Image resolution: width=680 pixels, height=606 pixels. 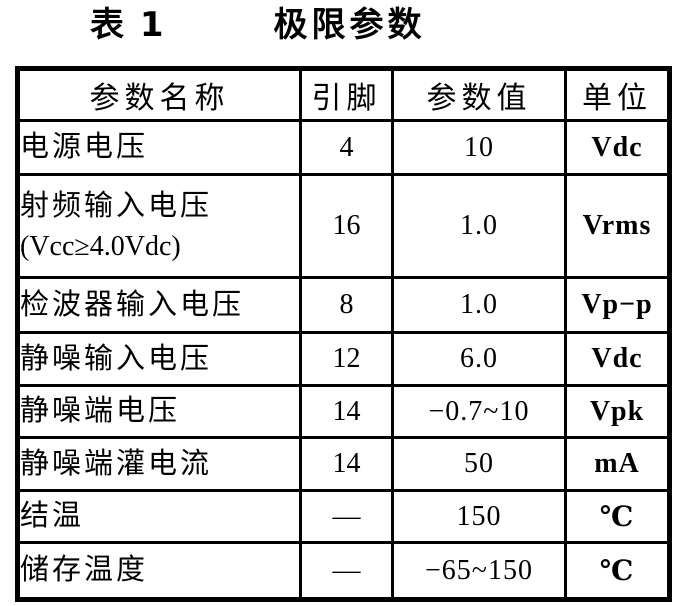 What do you see at coordinates (159, 516) in the screenshot?
I see `param-name-cell: 结温` at bounding box center [159, 516].